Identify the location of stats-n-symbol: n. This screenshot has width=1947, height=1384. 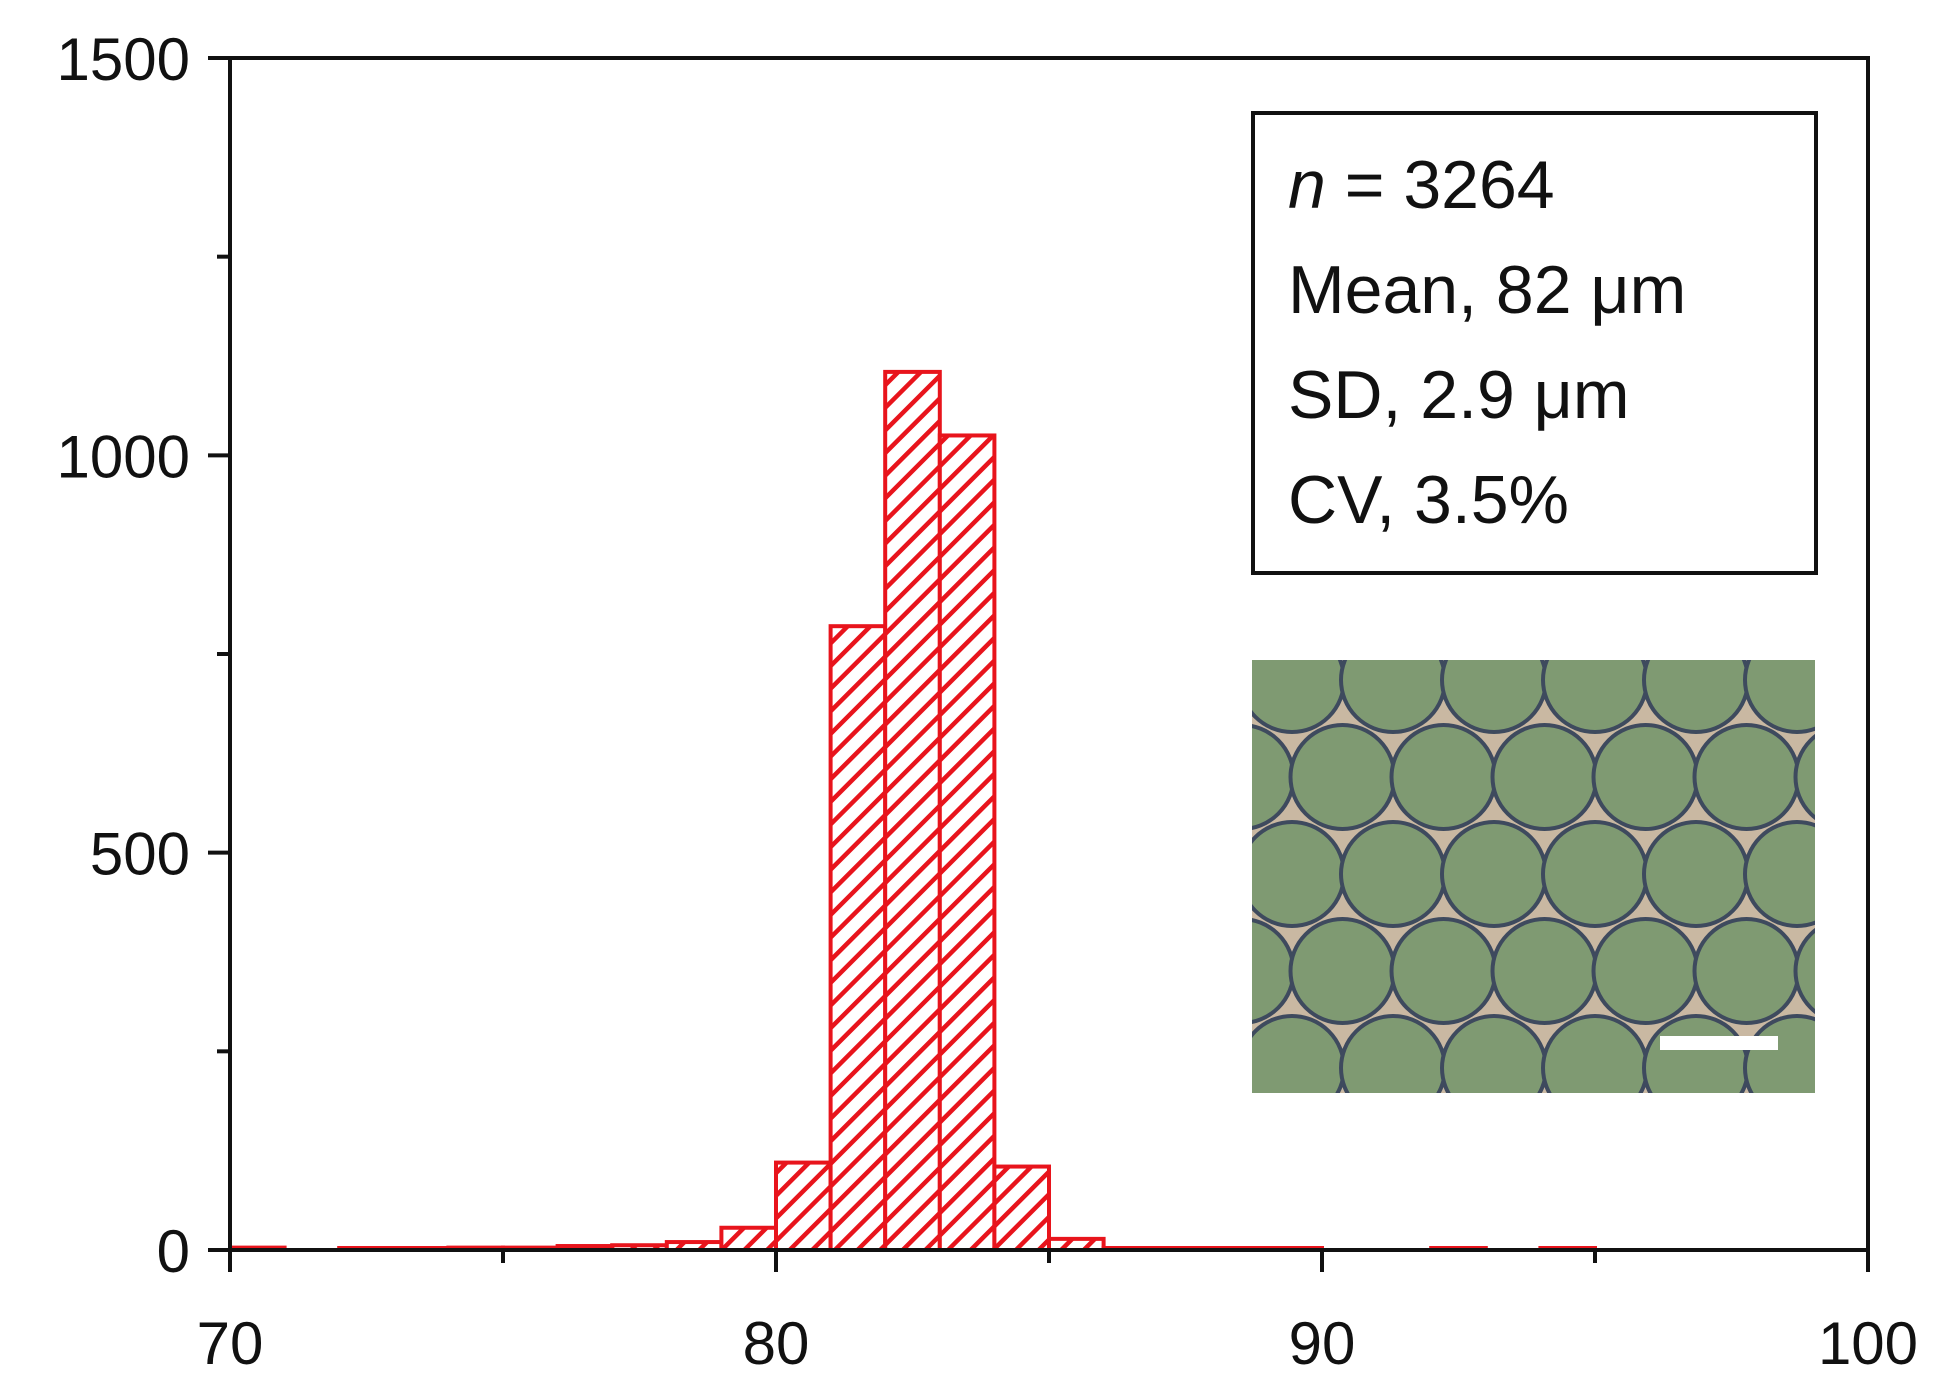
(1307, 185).